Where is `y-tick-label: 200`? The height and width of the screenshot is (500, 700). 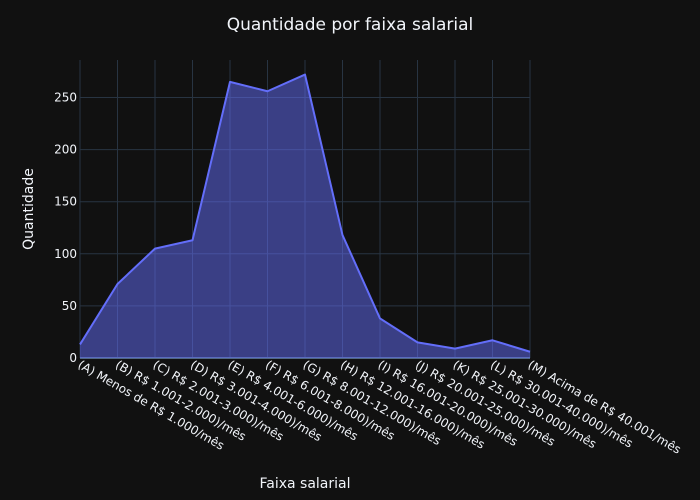 y-tick-label: 200 is located at coordinates (65, 150).